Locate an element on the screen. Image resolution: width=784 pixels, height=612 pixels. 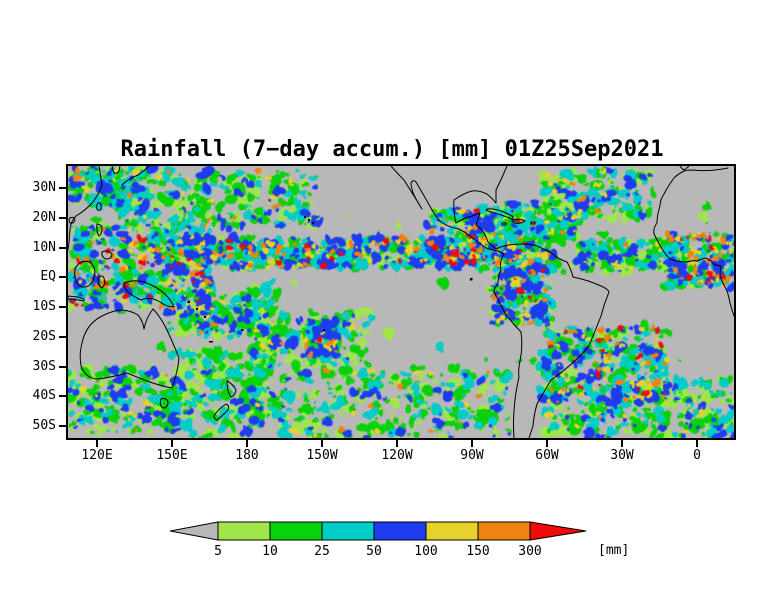
lon-label-120E: 120E is located at coordinates (97, 455).